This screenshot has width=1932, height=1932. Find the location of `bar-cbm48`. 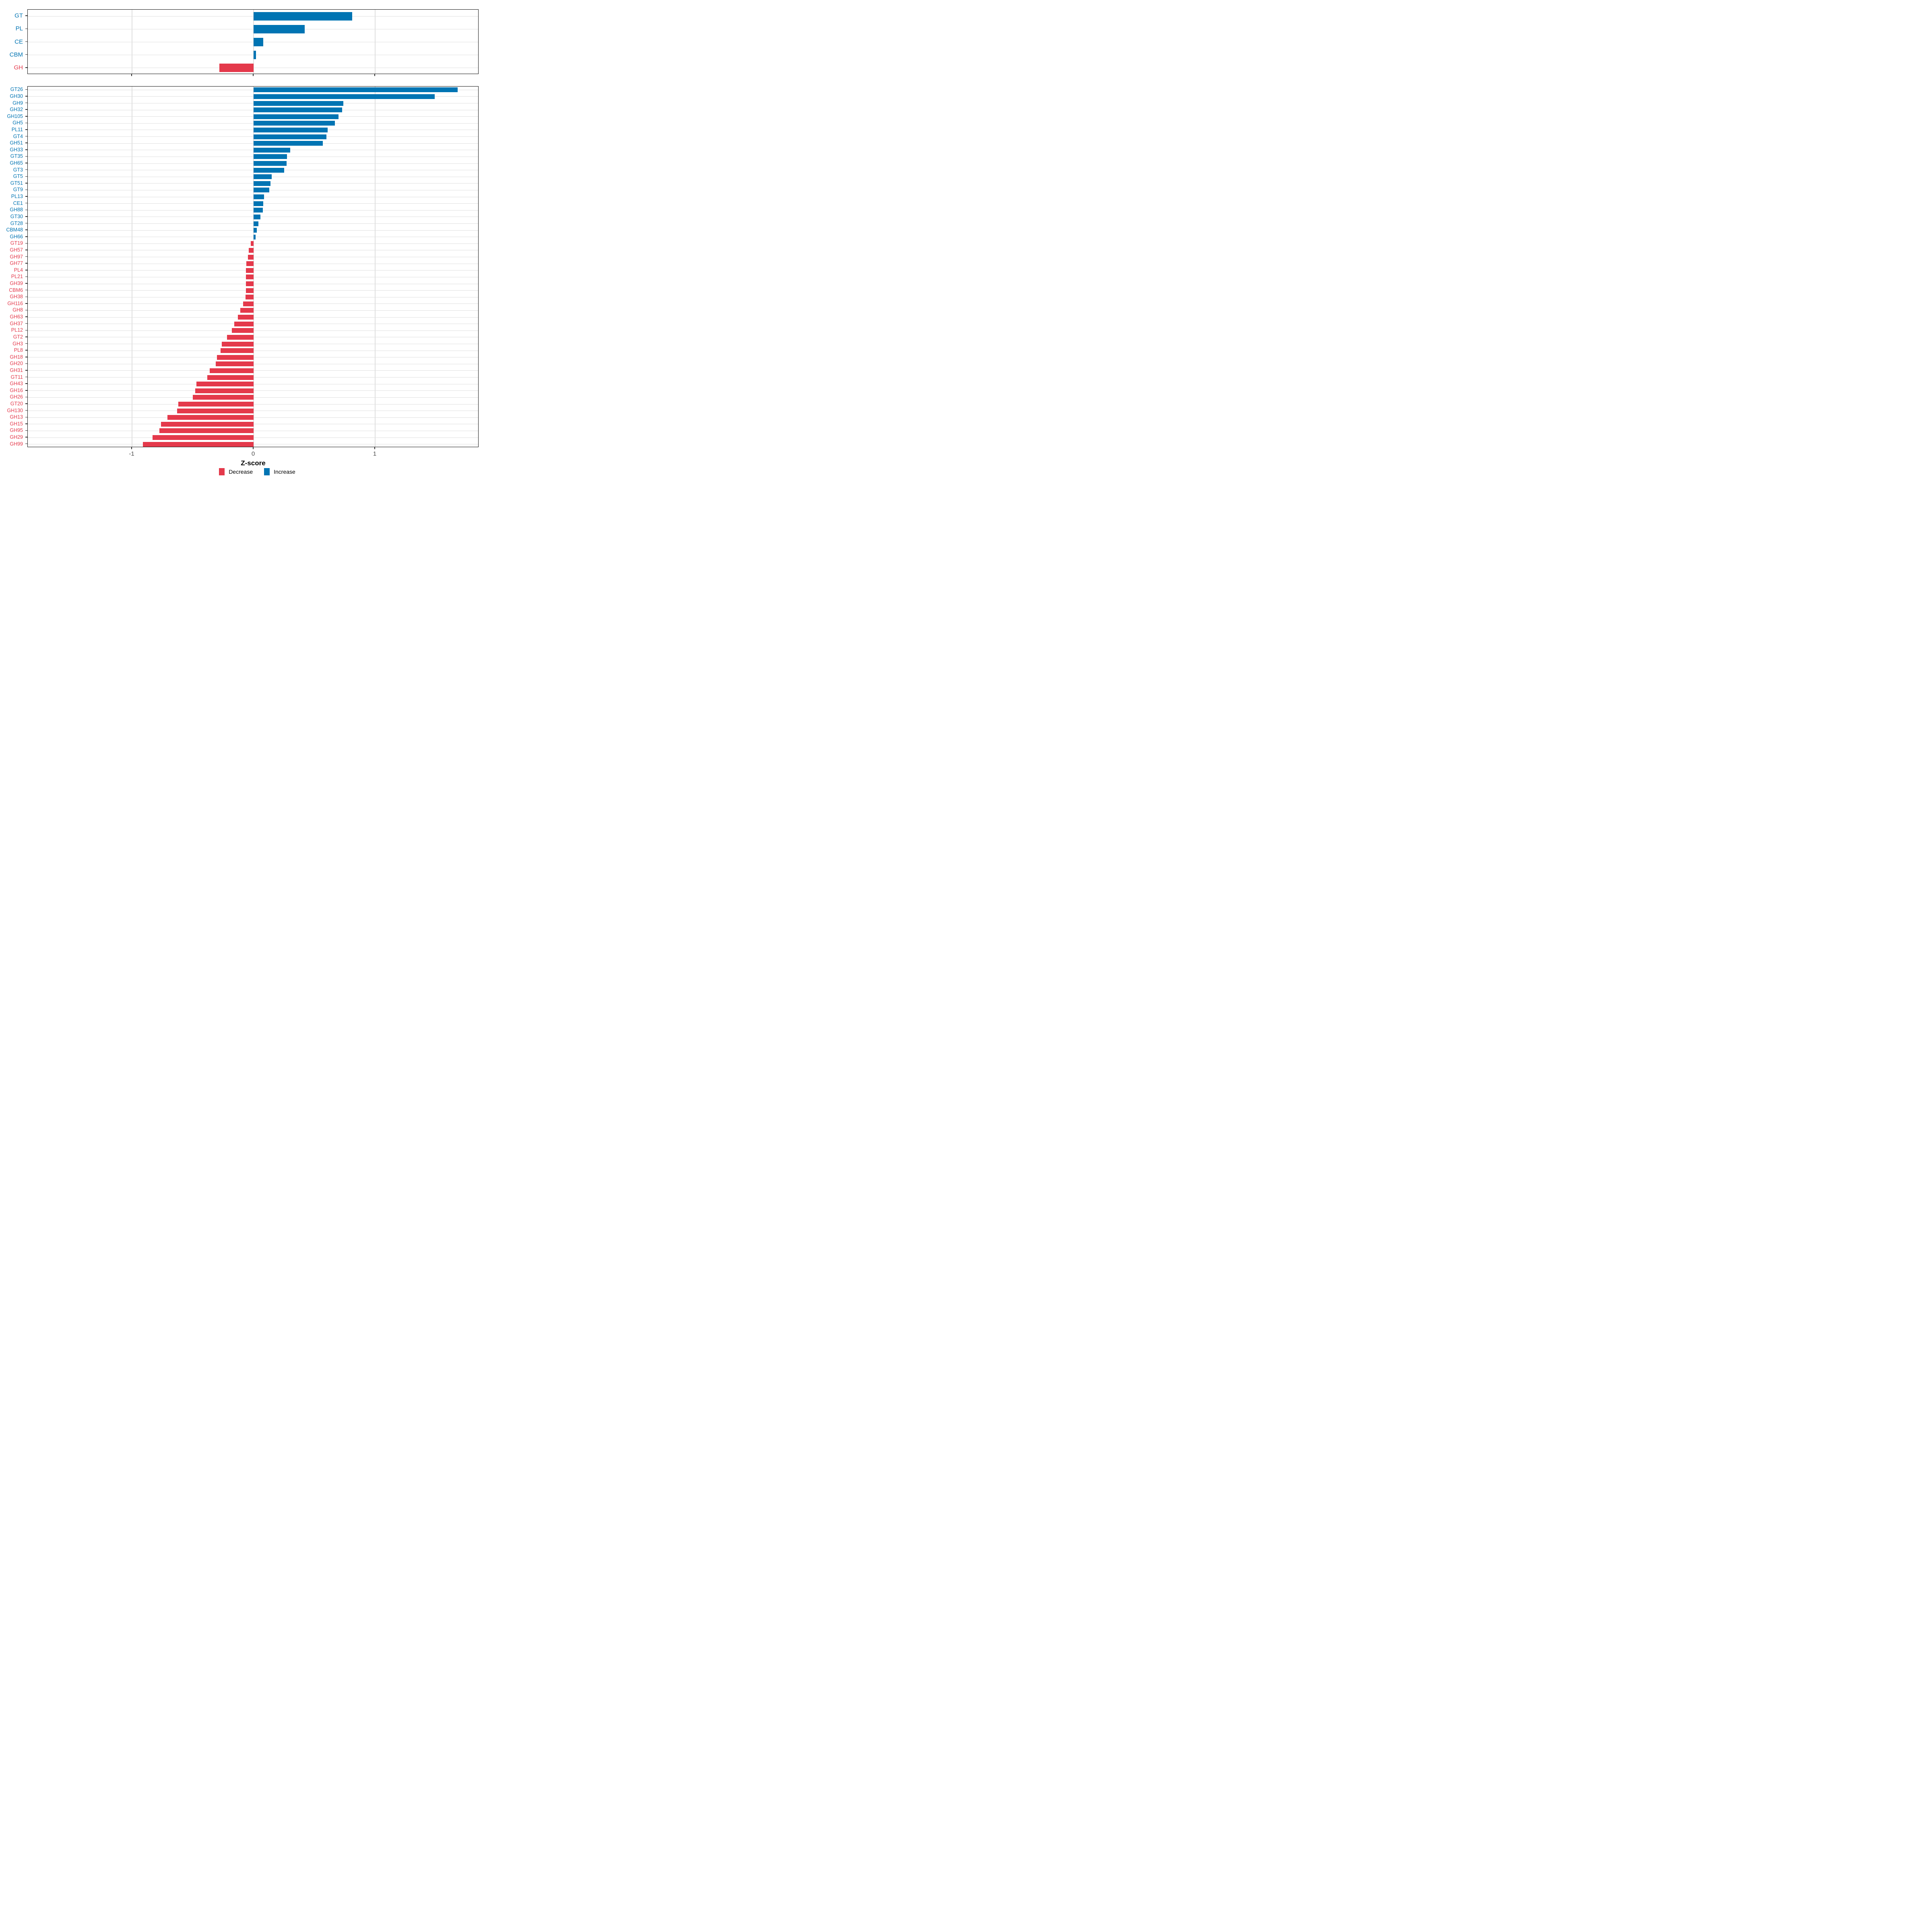

bar-cbm48 is located at coordinates (255, 231).